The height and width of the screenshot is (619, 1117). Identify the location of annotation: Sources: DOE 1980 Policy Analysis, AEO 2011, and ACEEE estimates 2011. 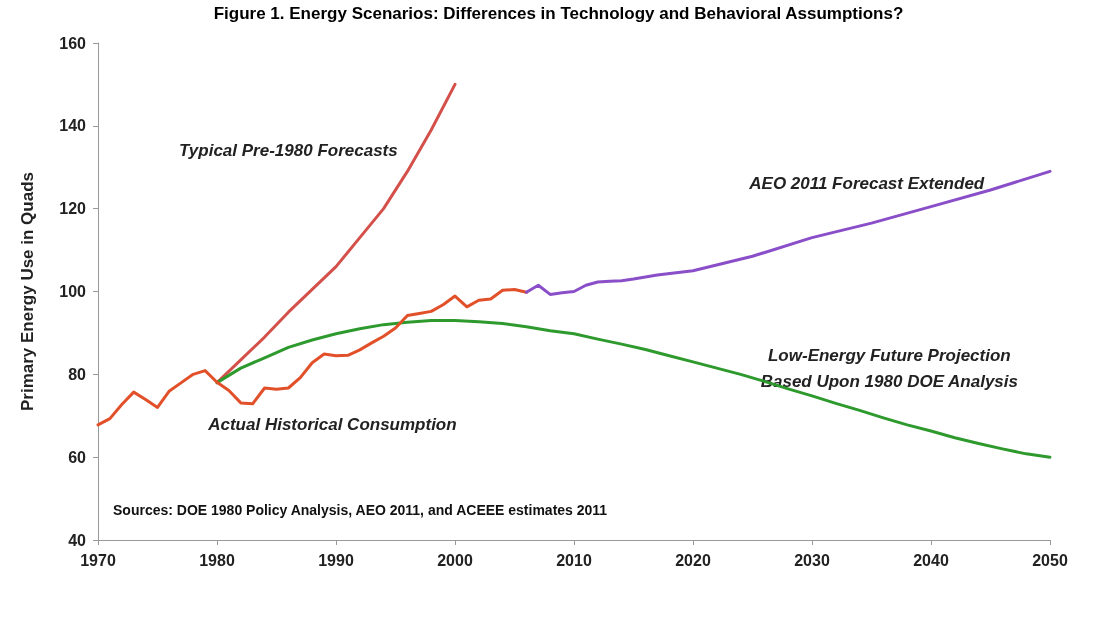
(360, 510).